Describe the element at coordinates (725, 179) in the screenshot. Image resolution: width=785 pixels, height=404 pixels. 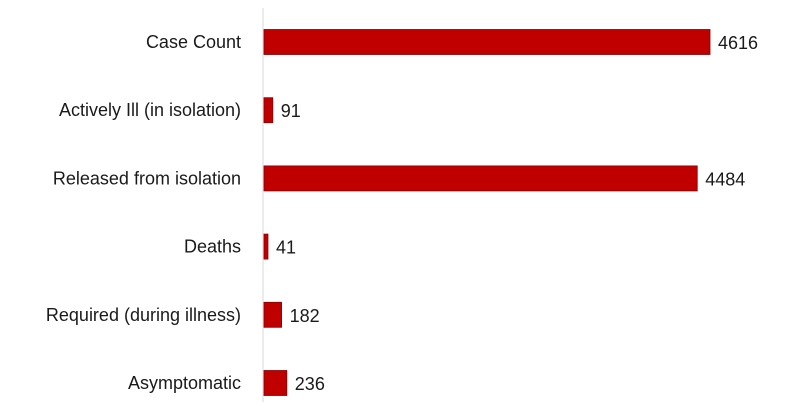
I see `value-label-2: 4484` at that location.